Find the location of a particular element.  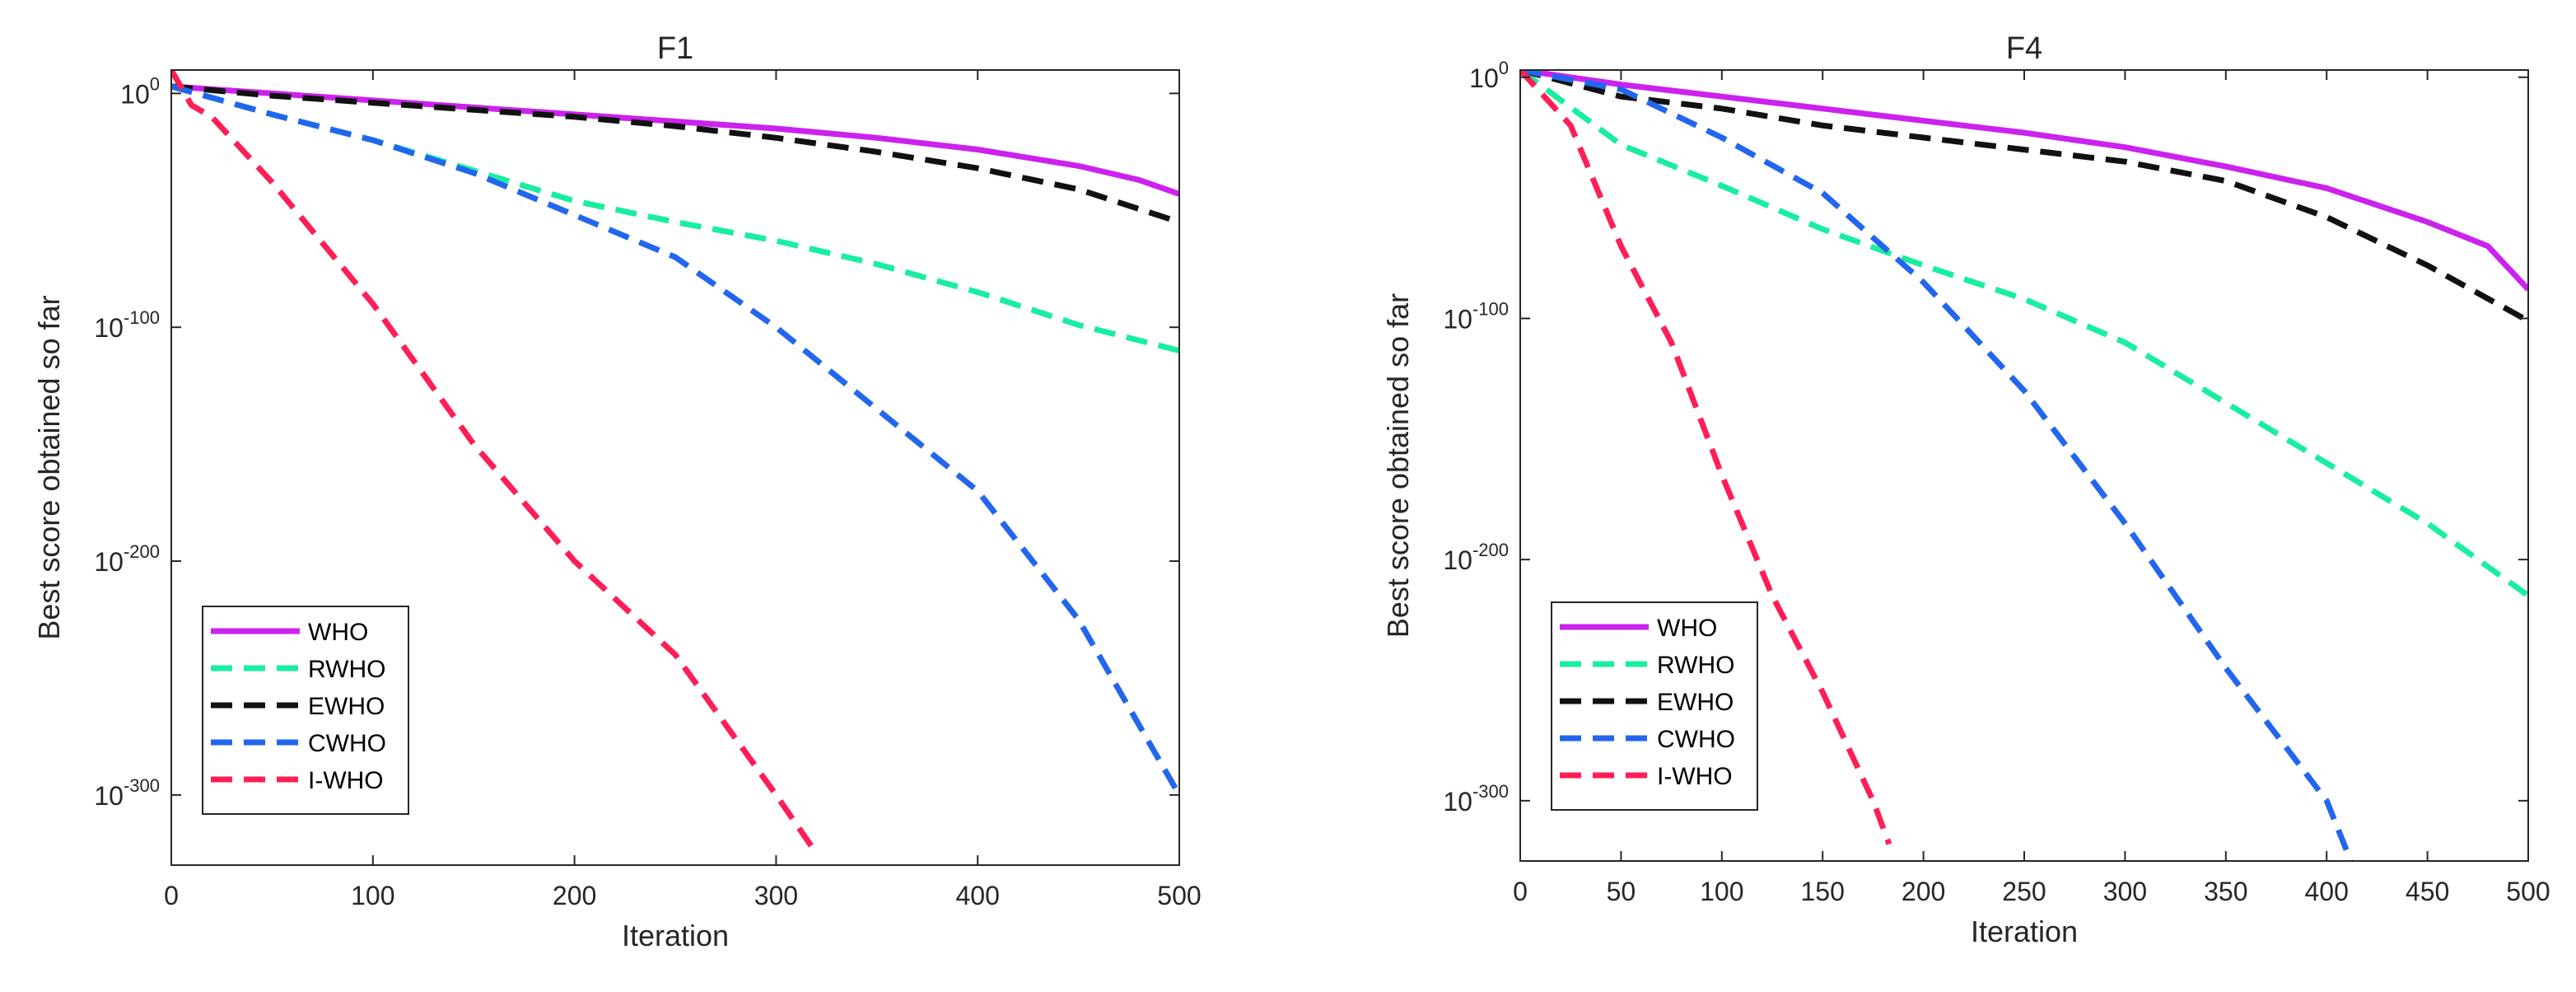

x-tick-label: 150 is located at coordinates (1823, 891).